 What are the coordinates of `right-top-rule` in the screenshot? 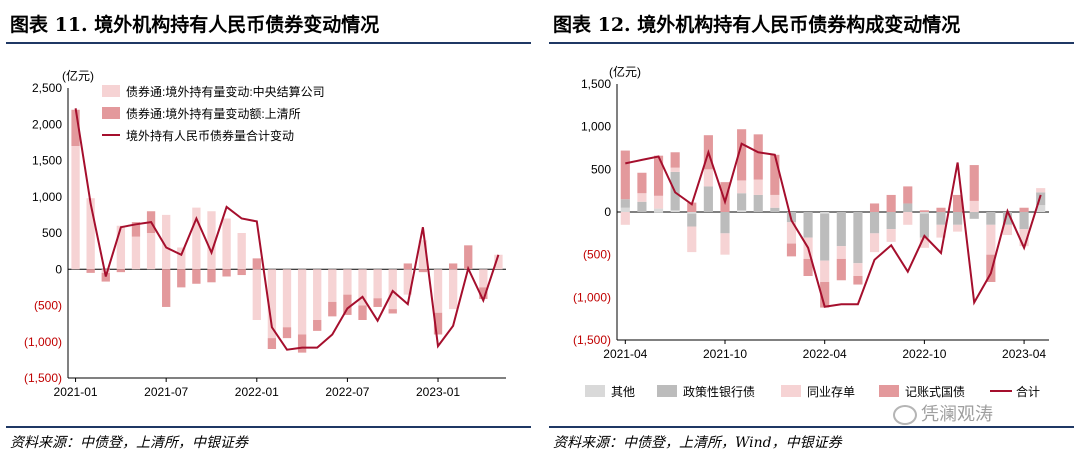 It's located at (811, 43).